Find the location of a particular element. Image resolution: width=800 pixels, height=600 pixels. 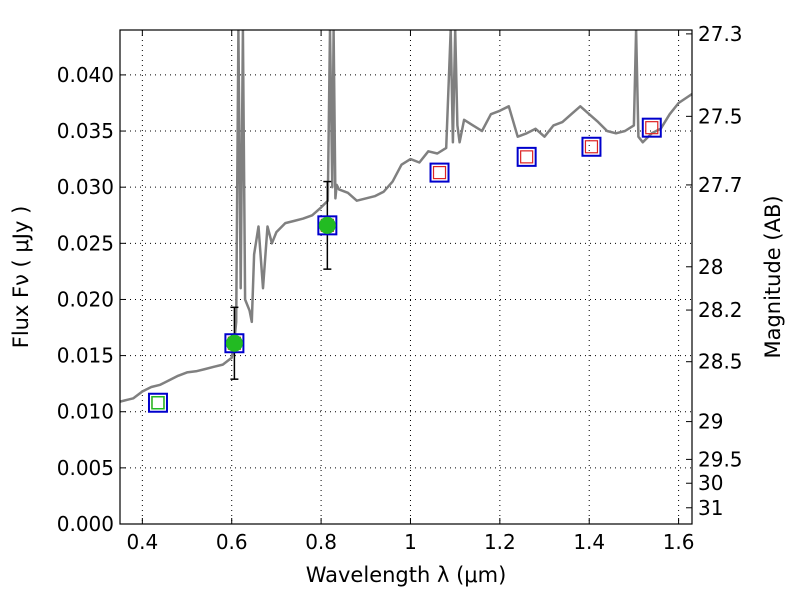

y2-tick-label: 28.5 is located at coordinates (720, 362).